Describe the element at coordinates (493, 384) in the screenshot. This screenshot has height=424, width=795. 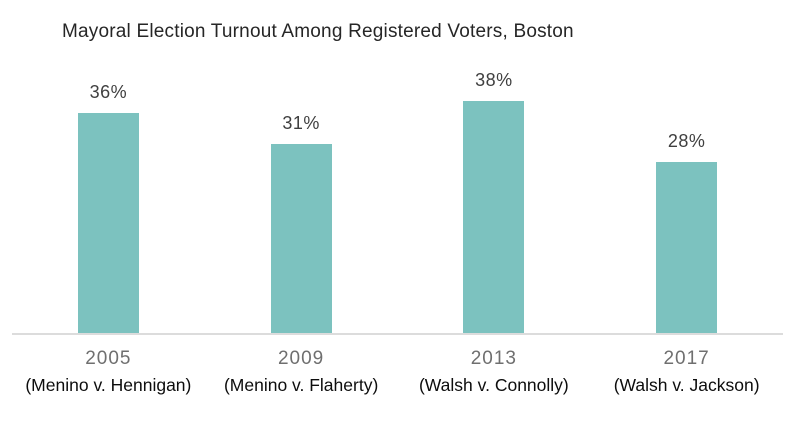
I see `matchup-label: (Walsh v. Connolly)` at that location.